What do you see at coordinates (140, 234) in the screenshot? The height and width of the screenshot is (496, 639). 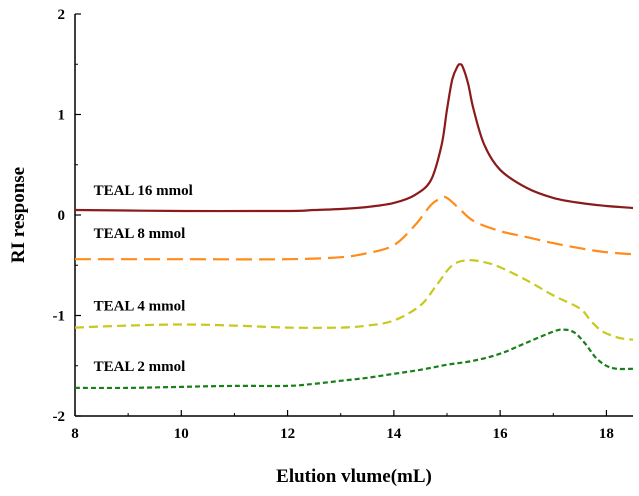 I see `series-label-2: TEAL 8 mmol` at bounding box center [140, 234].